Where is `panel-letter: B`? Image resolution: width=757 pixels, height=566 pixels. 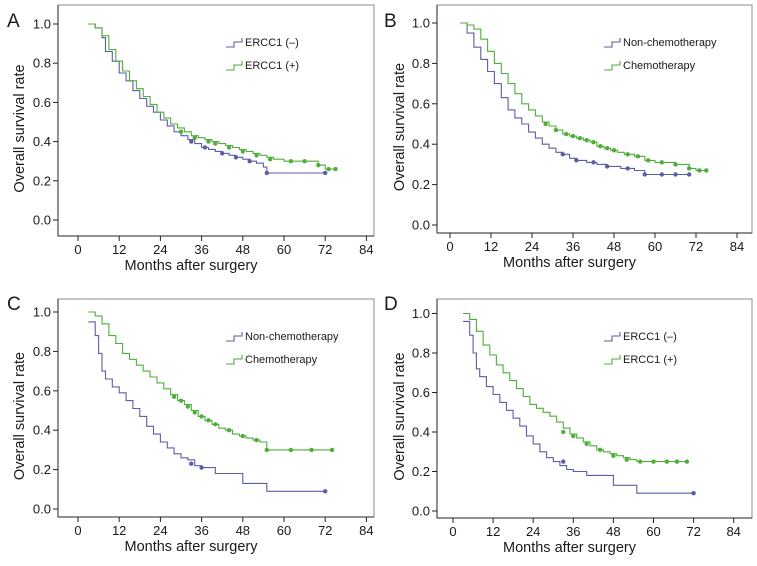 panel-letter: B is located at coordinates (390, 21).